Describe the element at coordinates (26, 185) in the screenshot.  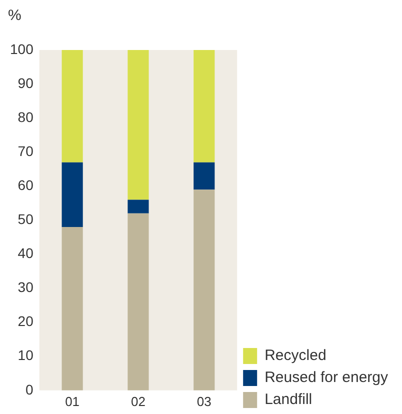
I see `y-tick-label: 60` at that location.